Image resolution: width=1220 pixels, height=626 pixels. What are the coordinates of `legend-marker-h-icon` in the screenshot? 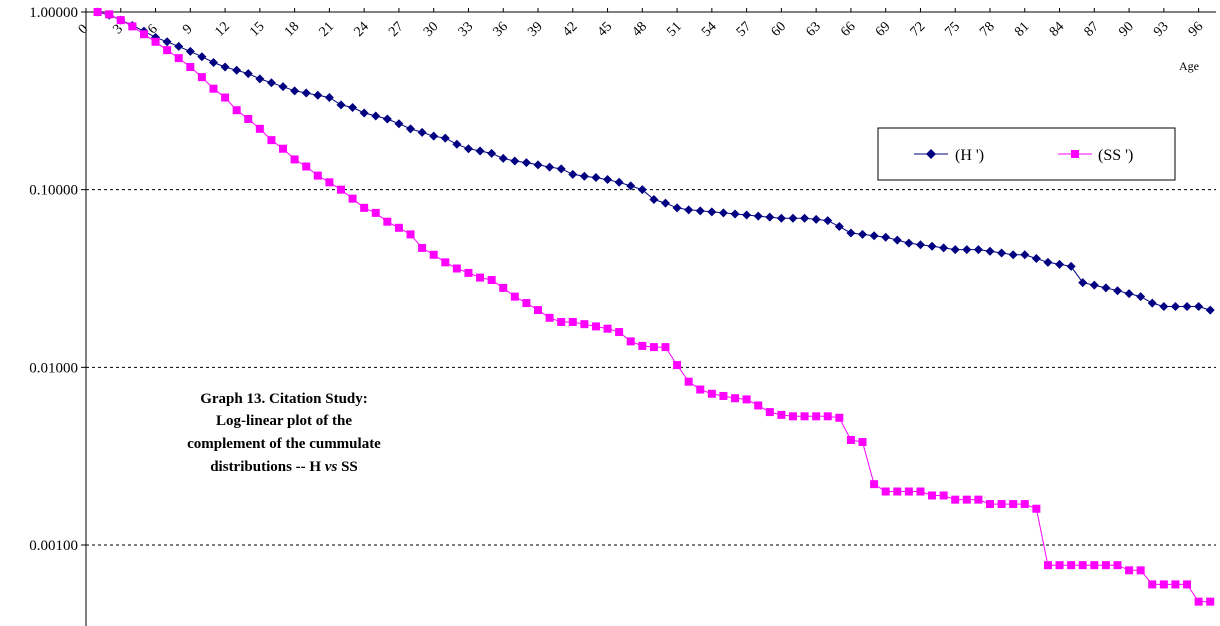 It's located at (931, 154).